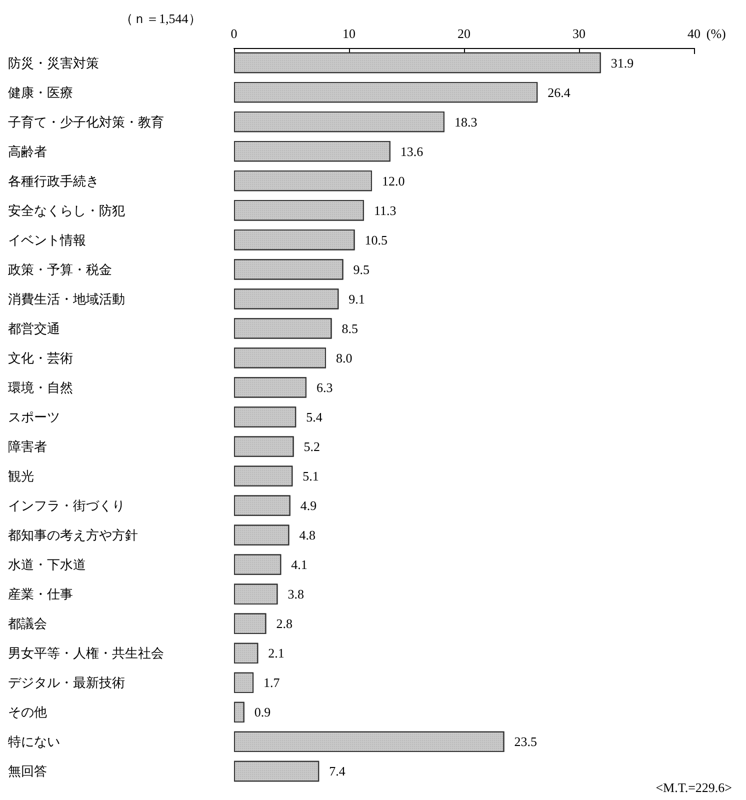 The width and height of the screenshot is (746, 800). I want to click on y-tick-label: 都営交通, so click(34, 328).